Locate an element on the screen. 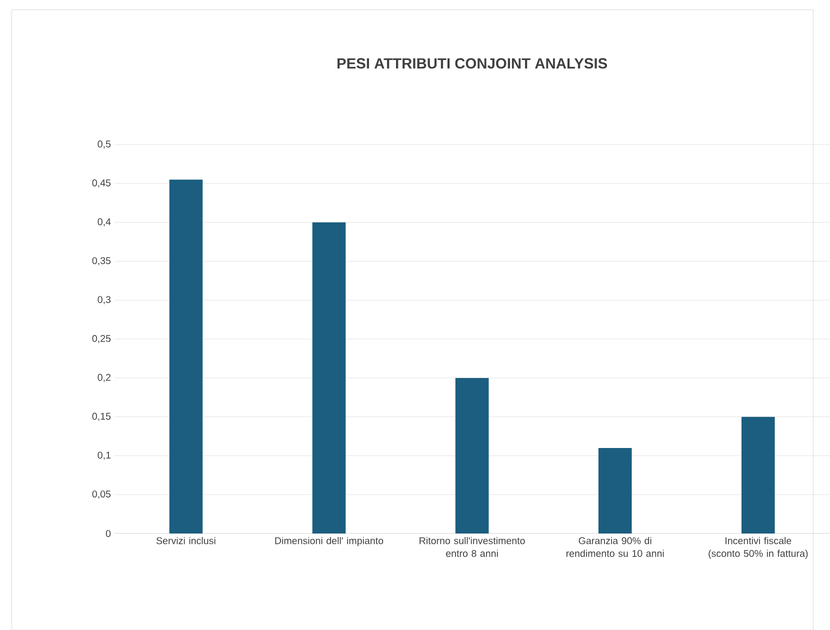 The width and height of the screenshot is (830, 630). x-tick-label: Dimensioni dell' impianto is located at coordinates (329, 541).